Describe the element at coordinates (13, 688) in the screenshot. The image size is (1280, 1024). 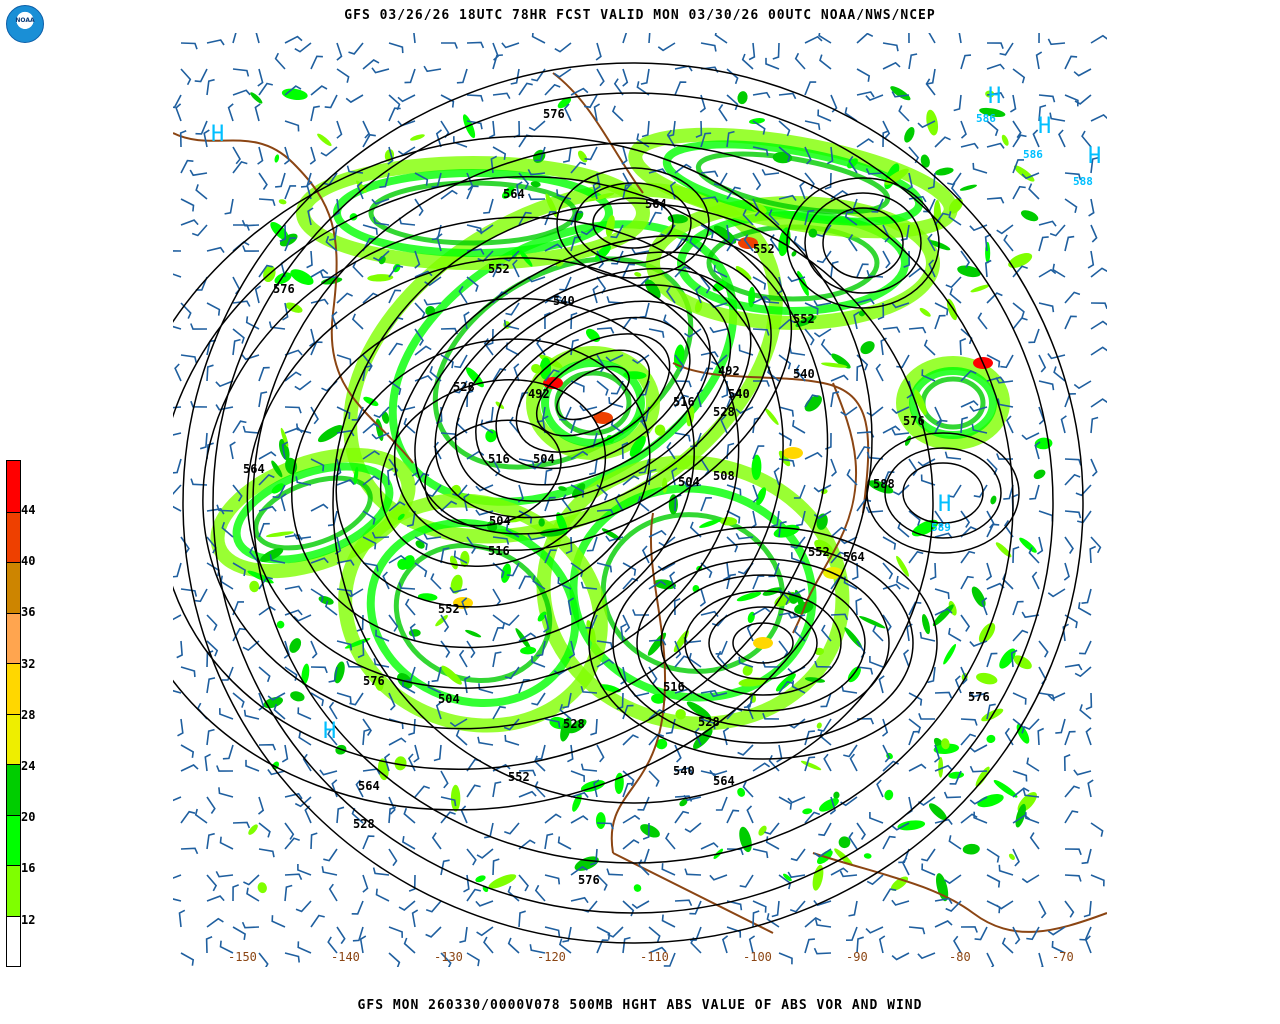
I see `color-scale-band` at that location.